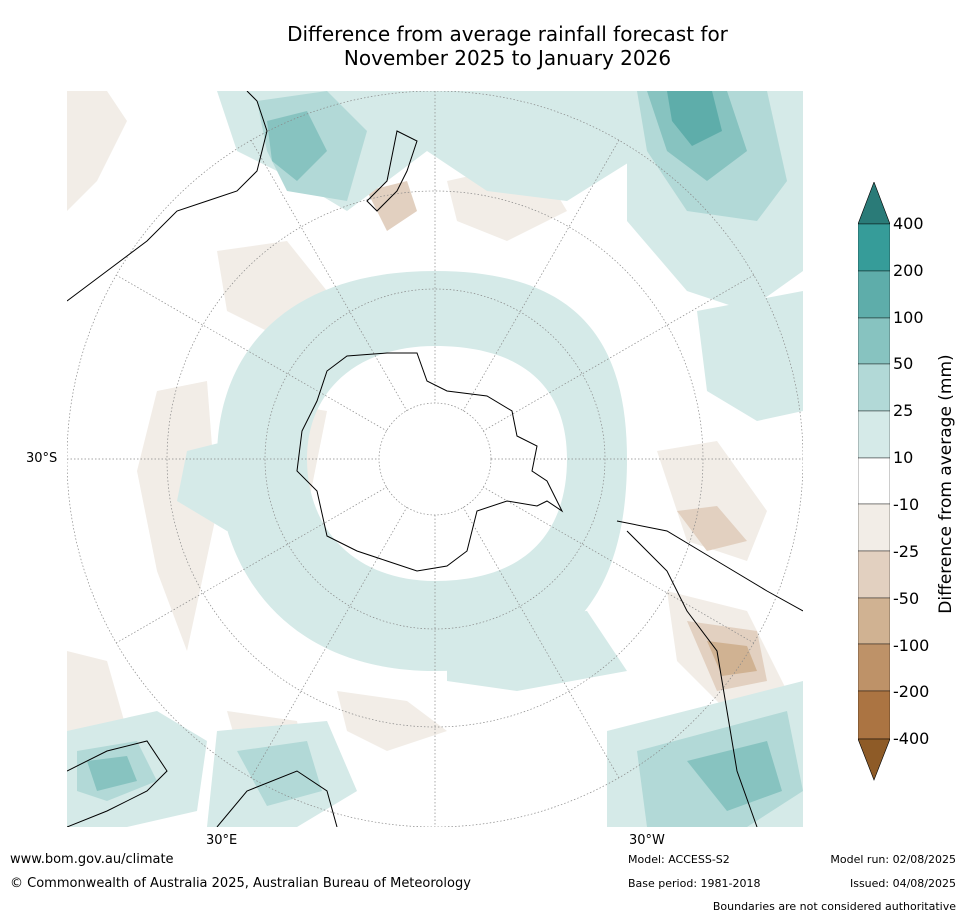 This screenshot has width=965, height=919. What do you see at coordinates (874, 574) in the screenshot?
I see `colorbar-bin-m25-m50` at bounding box center [874, 574].